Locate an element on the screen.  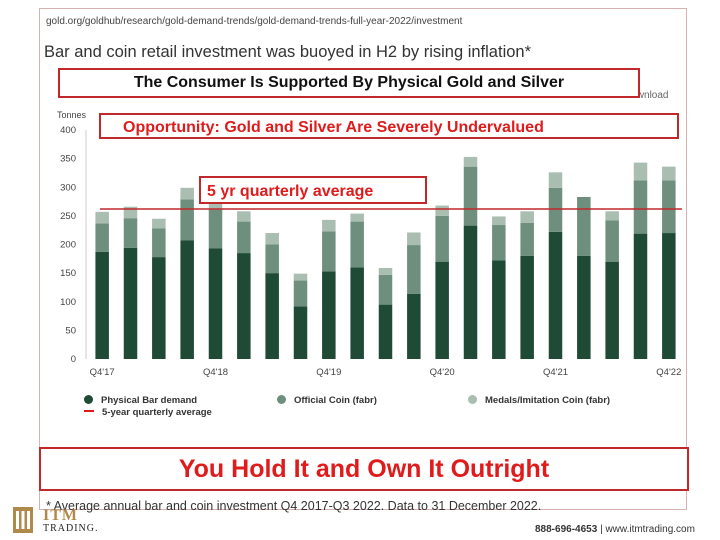
y-tick-label: 250 is located at coordinates (68, 216).